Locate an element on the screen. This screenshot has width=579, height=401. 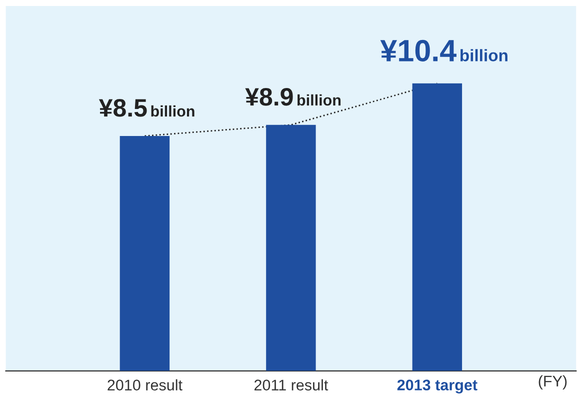
data-label: ¥8.9 billion is located at coordinates (293, 97).